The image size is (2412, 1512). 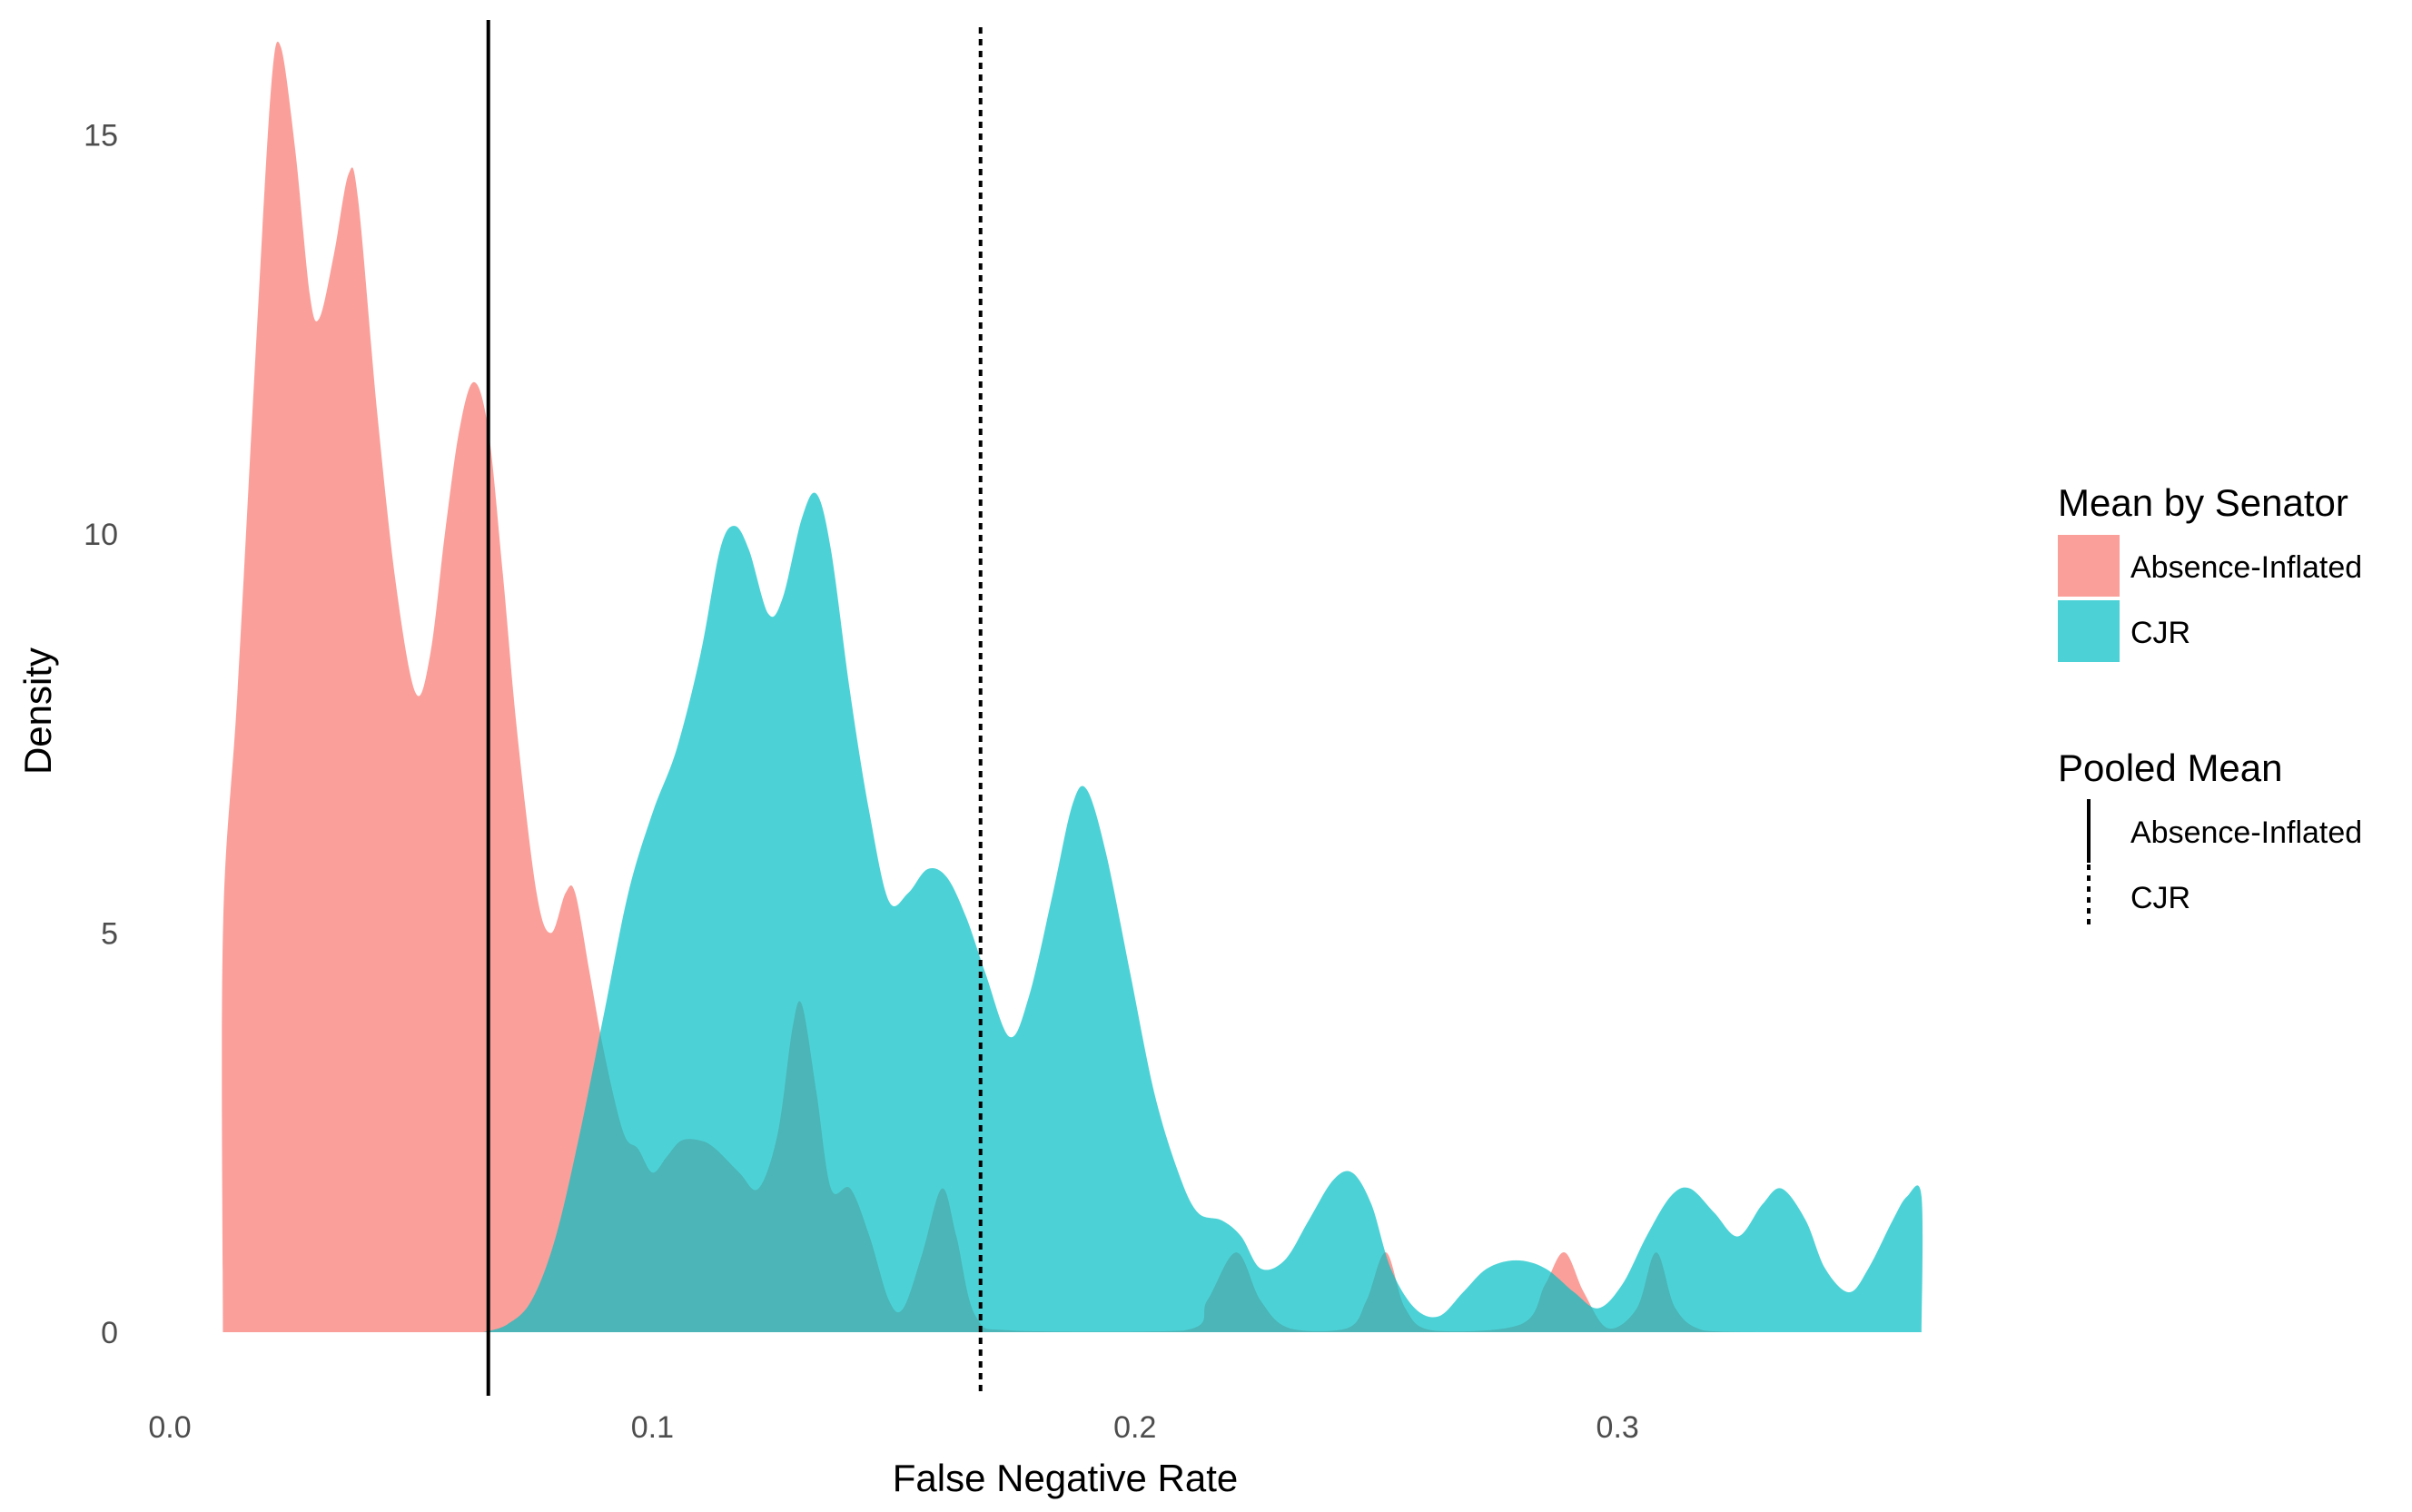 I want to click on y-tick-label: 0, so click(x=109, y=1333).